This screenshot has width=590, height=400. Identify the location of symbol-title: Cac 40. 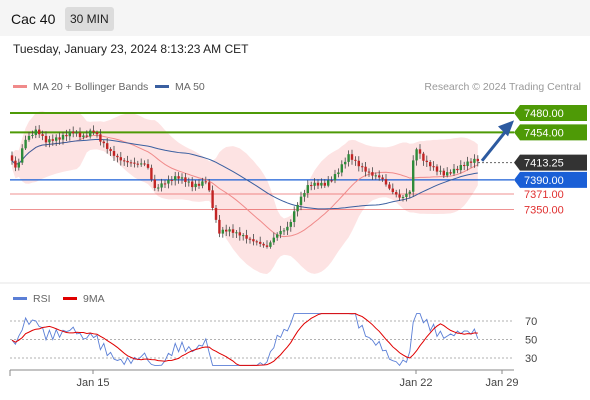
(33, 19).